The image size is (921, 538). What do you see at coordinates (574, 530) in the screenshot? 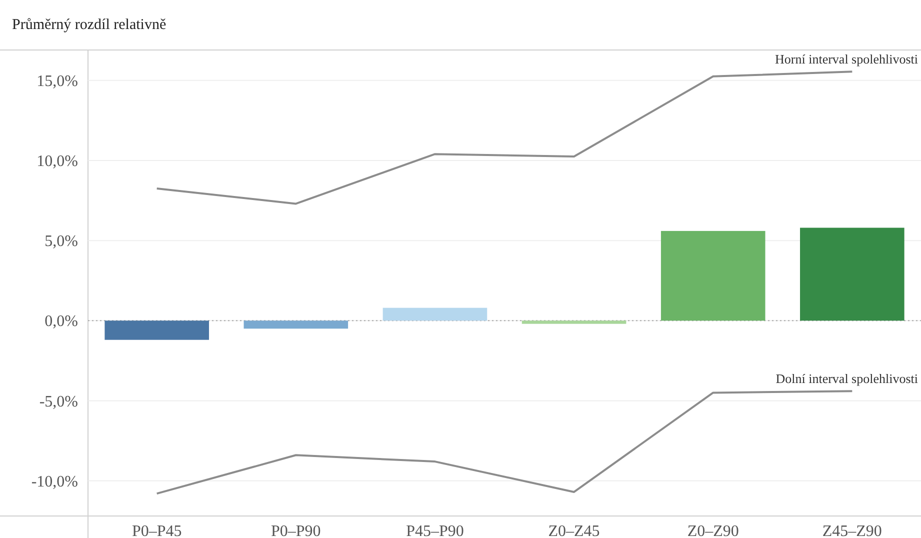
I see `x-tick-label: Z0–Z45` at bounding box center [574, 530].